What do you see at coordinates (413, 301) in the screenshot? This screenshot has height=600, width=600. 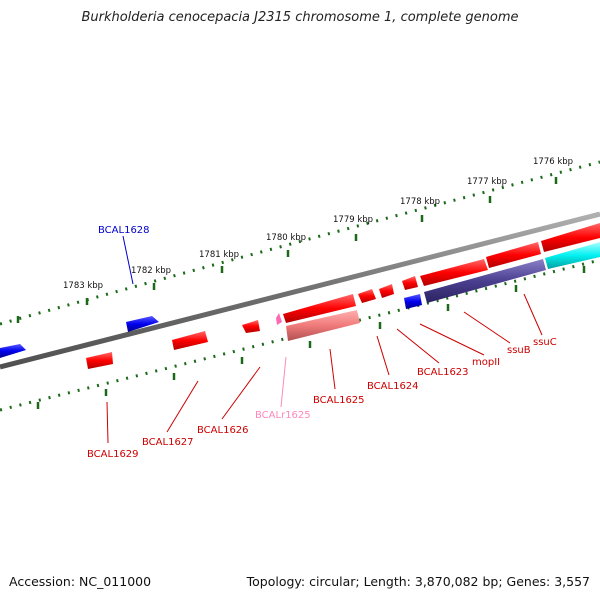 I see `gene-blue-small-feature` at bounding box center [413, 301].